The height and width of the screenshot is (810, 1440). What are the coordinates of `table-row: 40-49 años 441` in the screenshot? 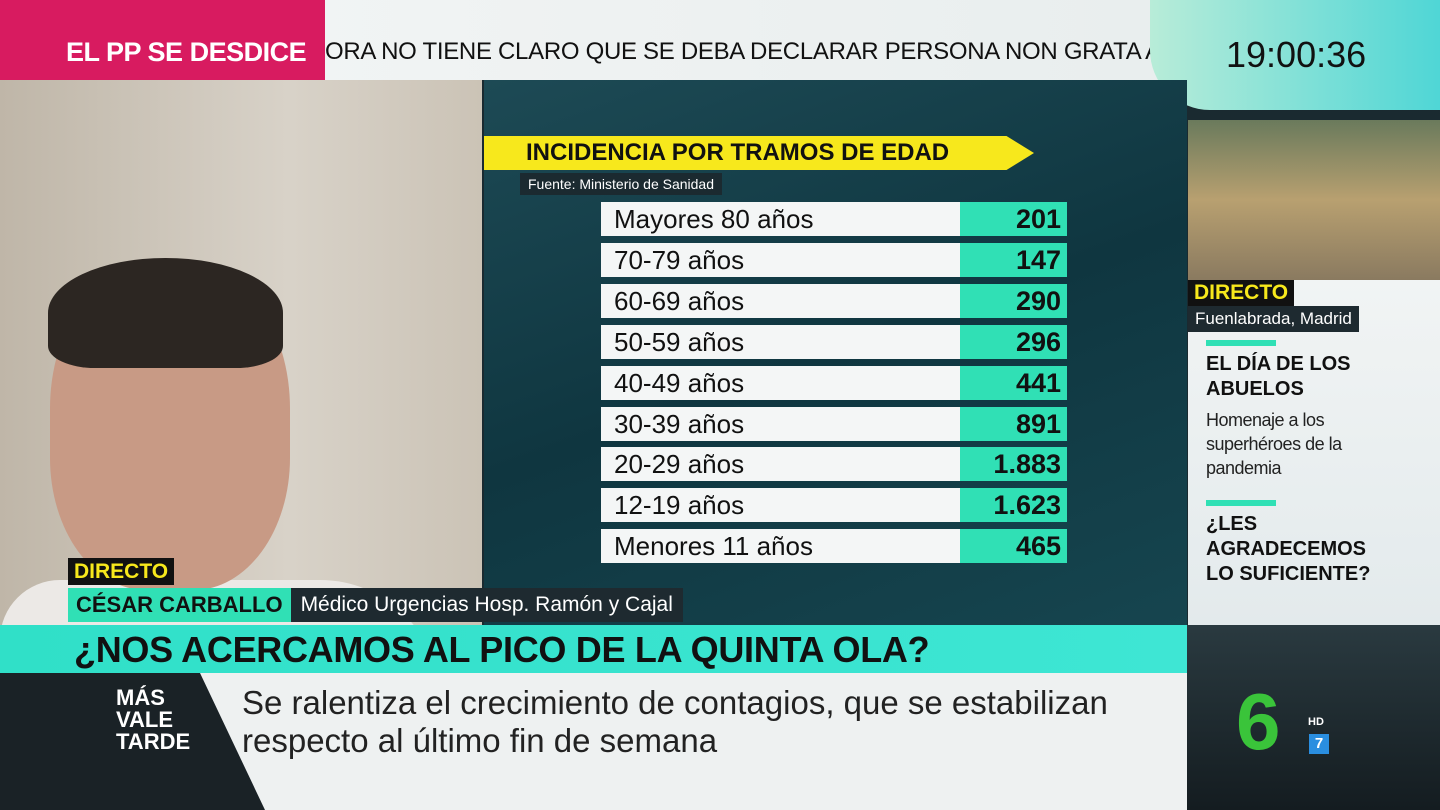 It's located at (834, 382).